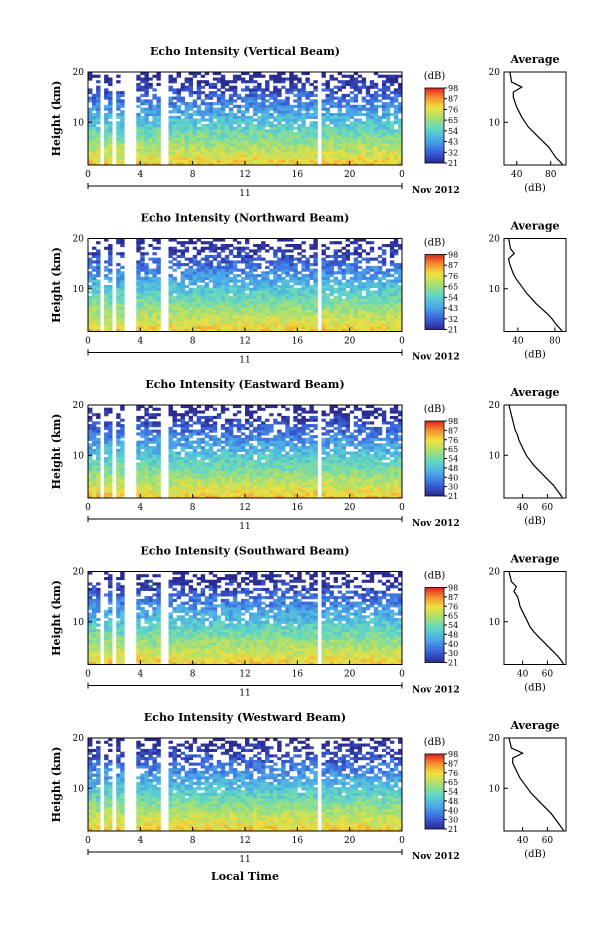 This screenshot has height=929, width=616. What do you see at coordinates (79, 240) in the screenshot?
I see `y-tick-label: 20` at bounding box center [79, 240].